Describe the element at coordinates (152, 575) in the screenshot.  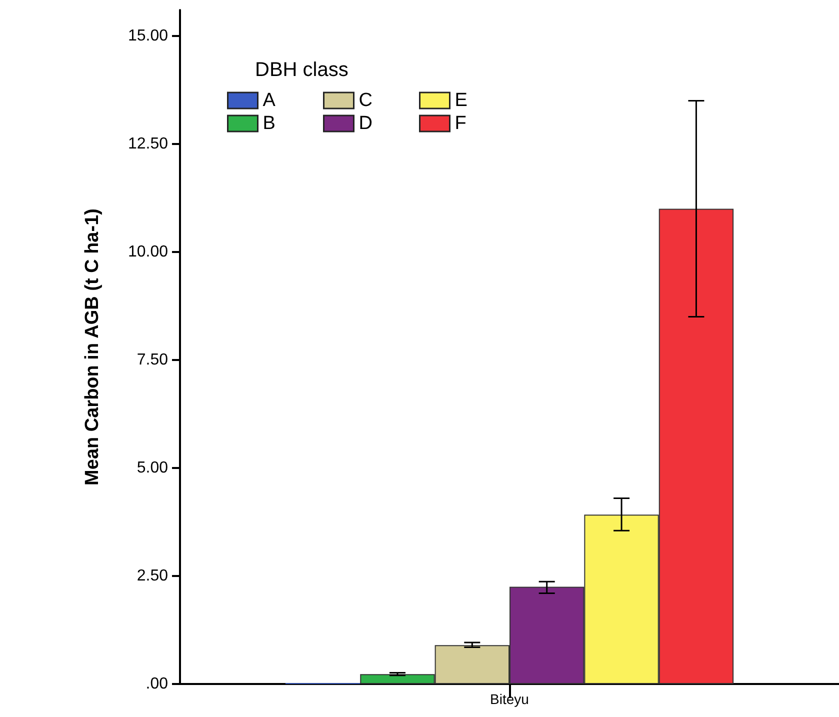
I see `y-tick-label: 2.50` at that location.